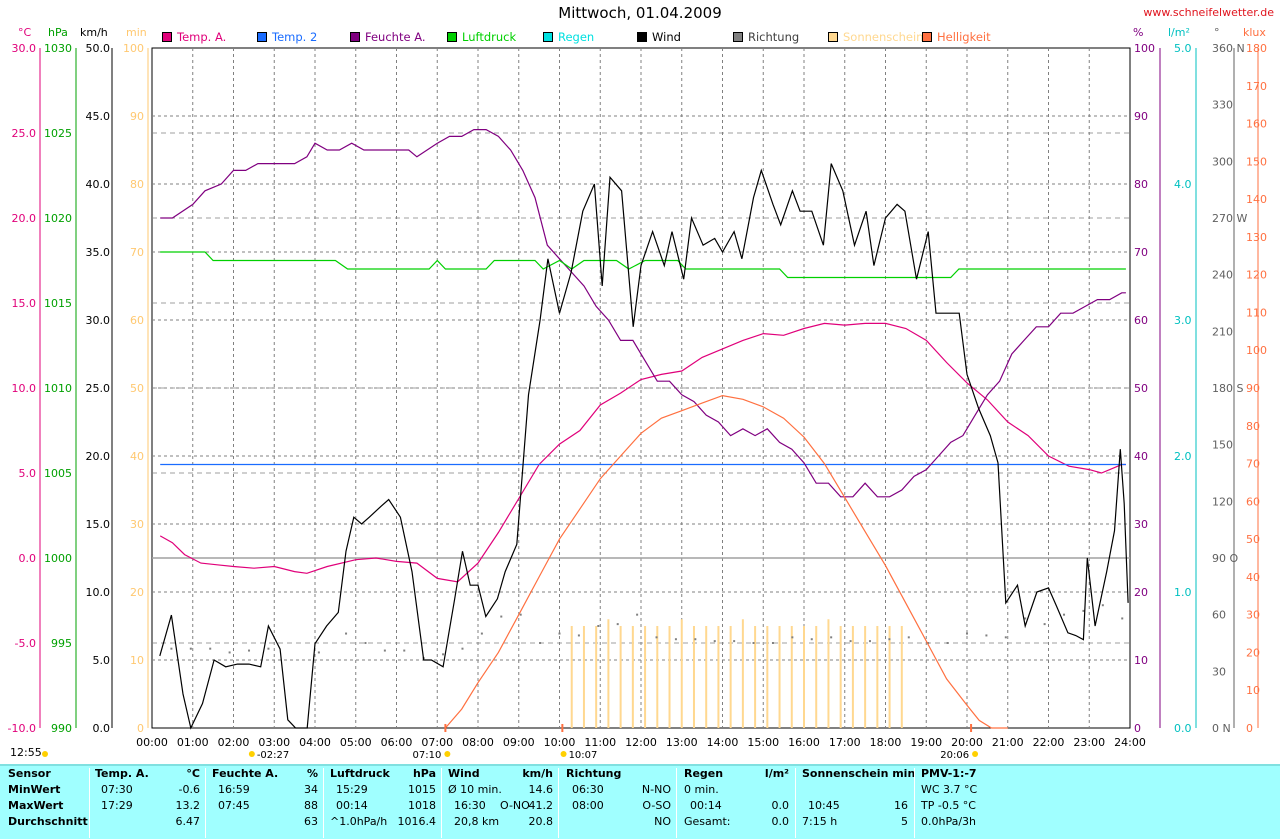 Image resolution: width=1280 pixels, height=839 pixels. What do you see at coordinates (1141, 252) in the screenshot?
I see `pct-tick: 70` at bounding box center [1141, 252].